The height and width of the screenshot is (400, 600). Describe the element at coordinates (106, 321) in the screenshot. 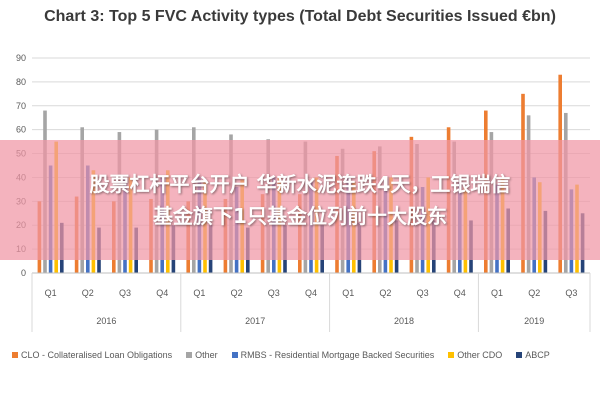

I see `year-label: 2016` at that location.